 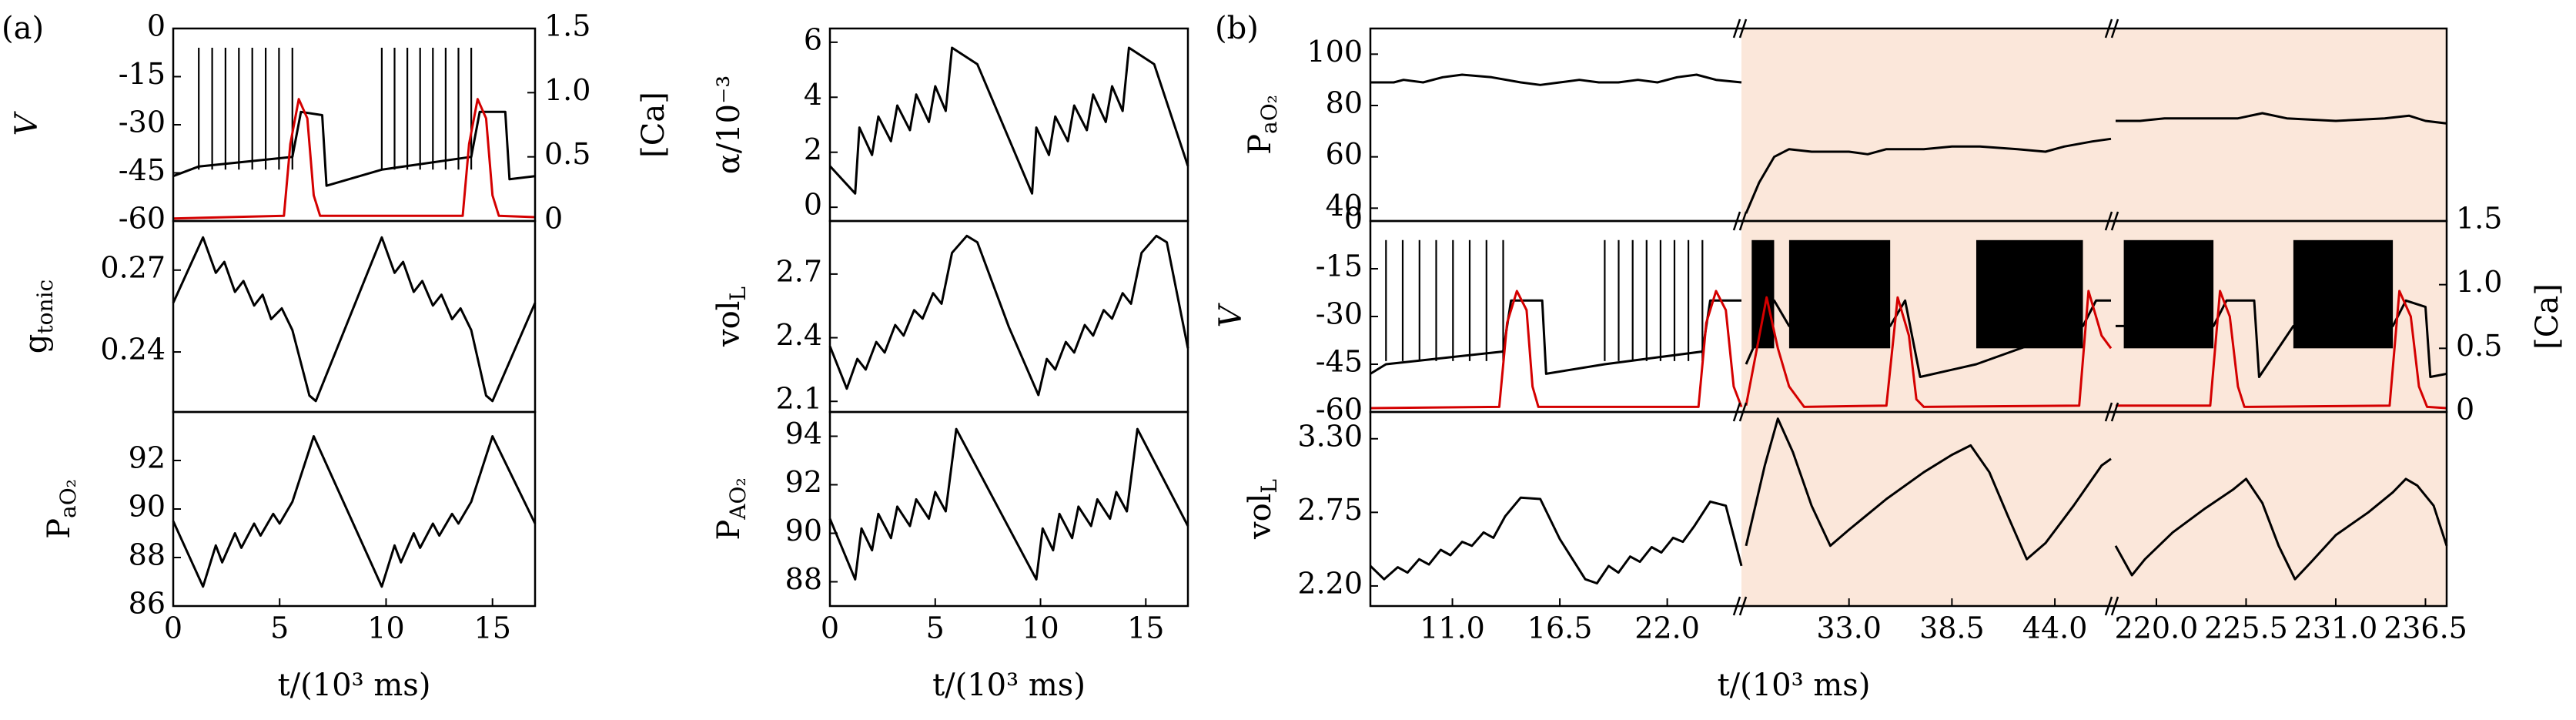 I want to click on a-v-ylabel2: [Ca], so click(x=653, y=125).